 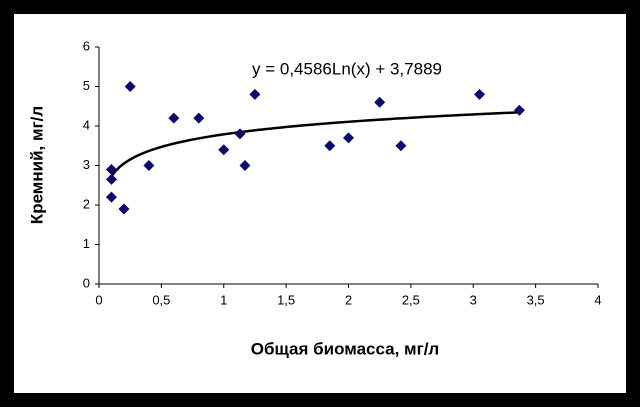 I want to click on x-tick-label: 0,5, so click(x=161, y=299).